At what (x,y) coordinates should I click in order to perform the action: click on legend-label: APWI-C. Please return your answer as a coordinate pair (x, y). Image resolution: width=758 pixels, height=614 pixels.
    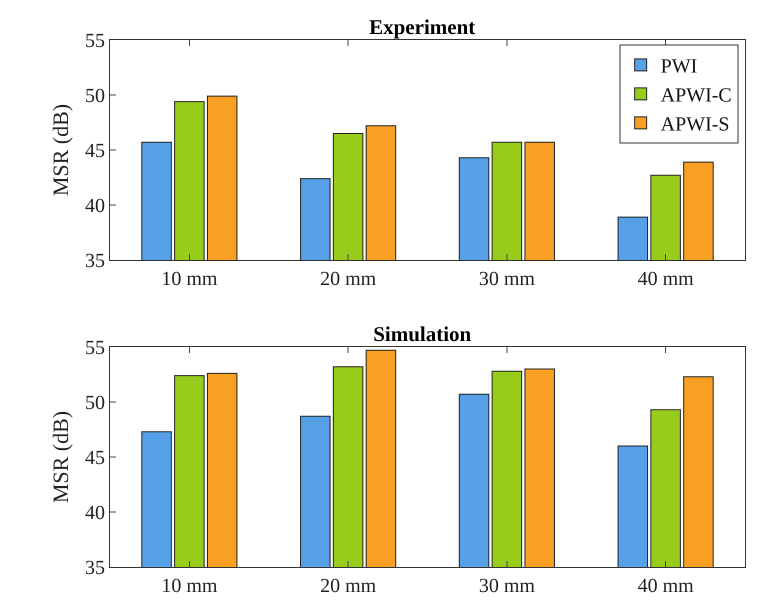
    Looking at the image, I should click on (696, 95).